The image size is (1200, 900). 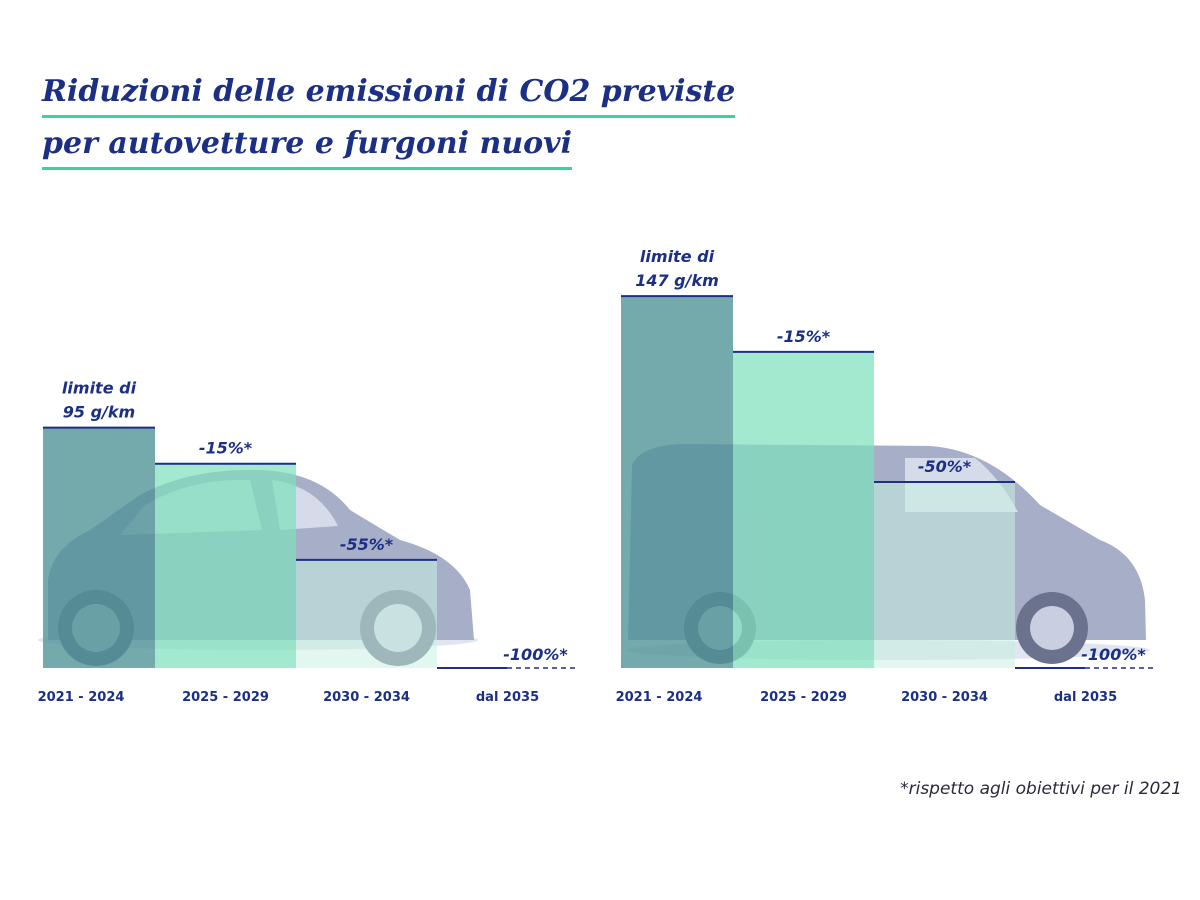 I want to click on category-label-autovetture-0: 2021 - 2024, so click(x=81, y=697).